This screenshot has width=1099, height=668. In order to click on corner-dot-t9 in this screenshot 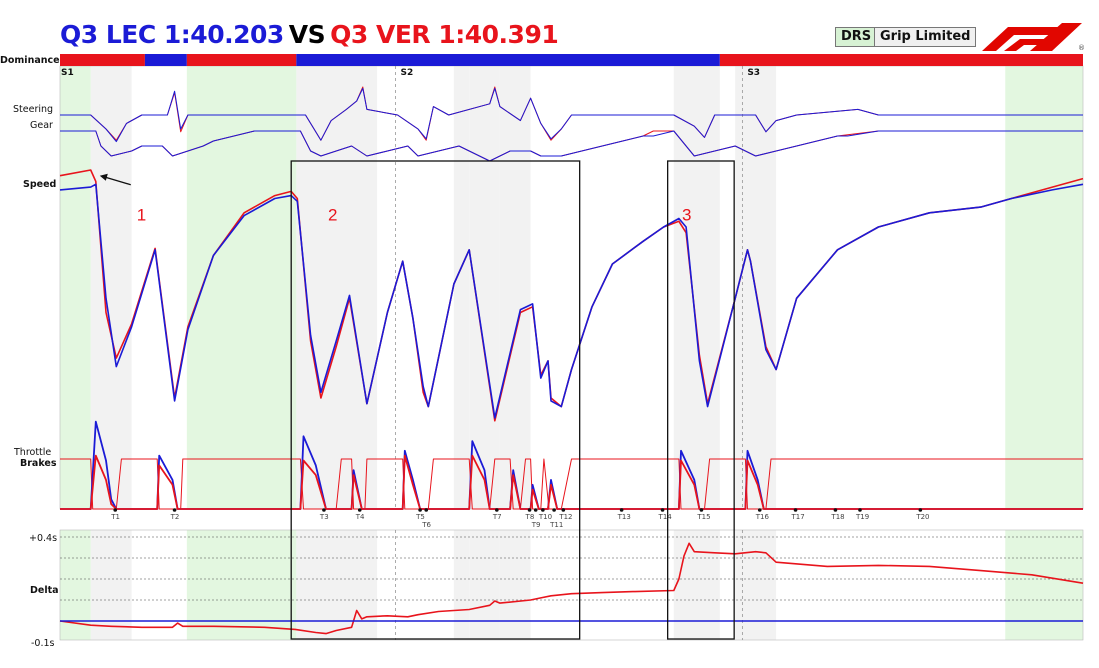, I will do `click(535, 510)`.